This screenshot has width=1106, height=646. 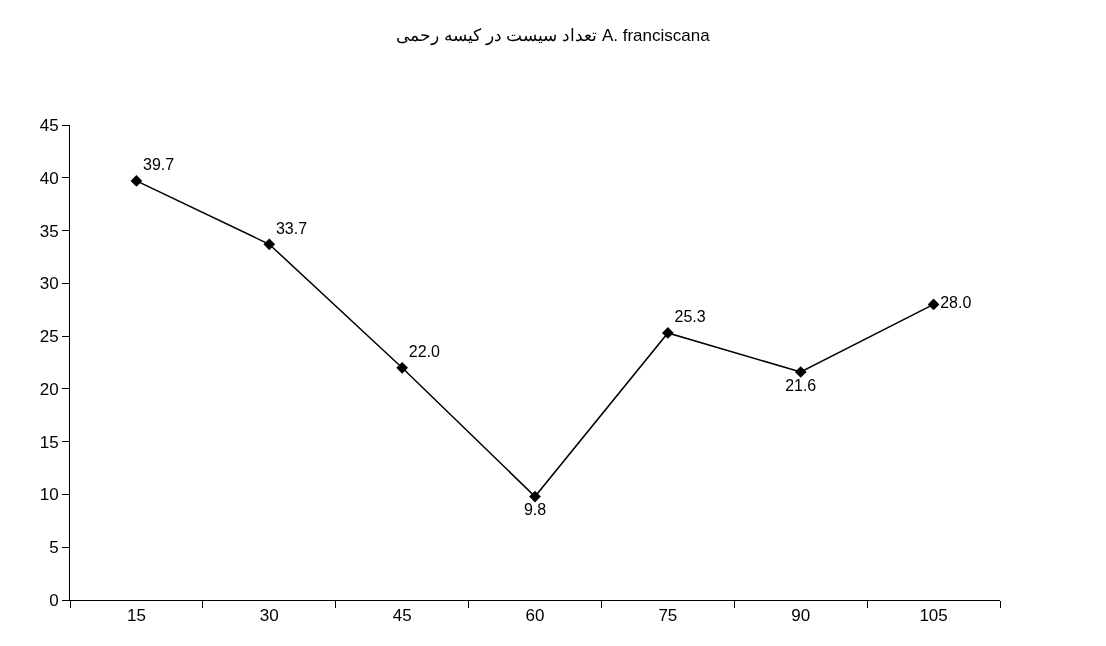 What do you see at coordinates (49, 389) in the screenshot?
I see `y-tick-label: 20` at bounding box center [49, 389].